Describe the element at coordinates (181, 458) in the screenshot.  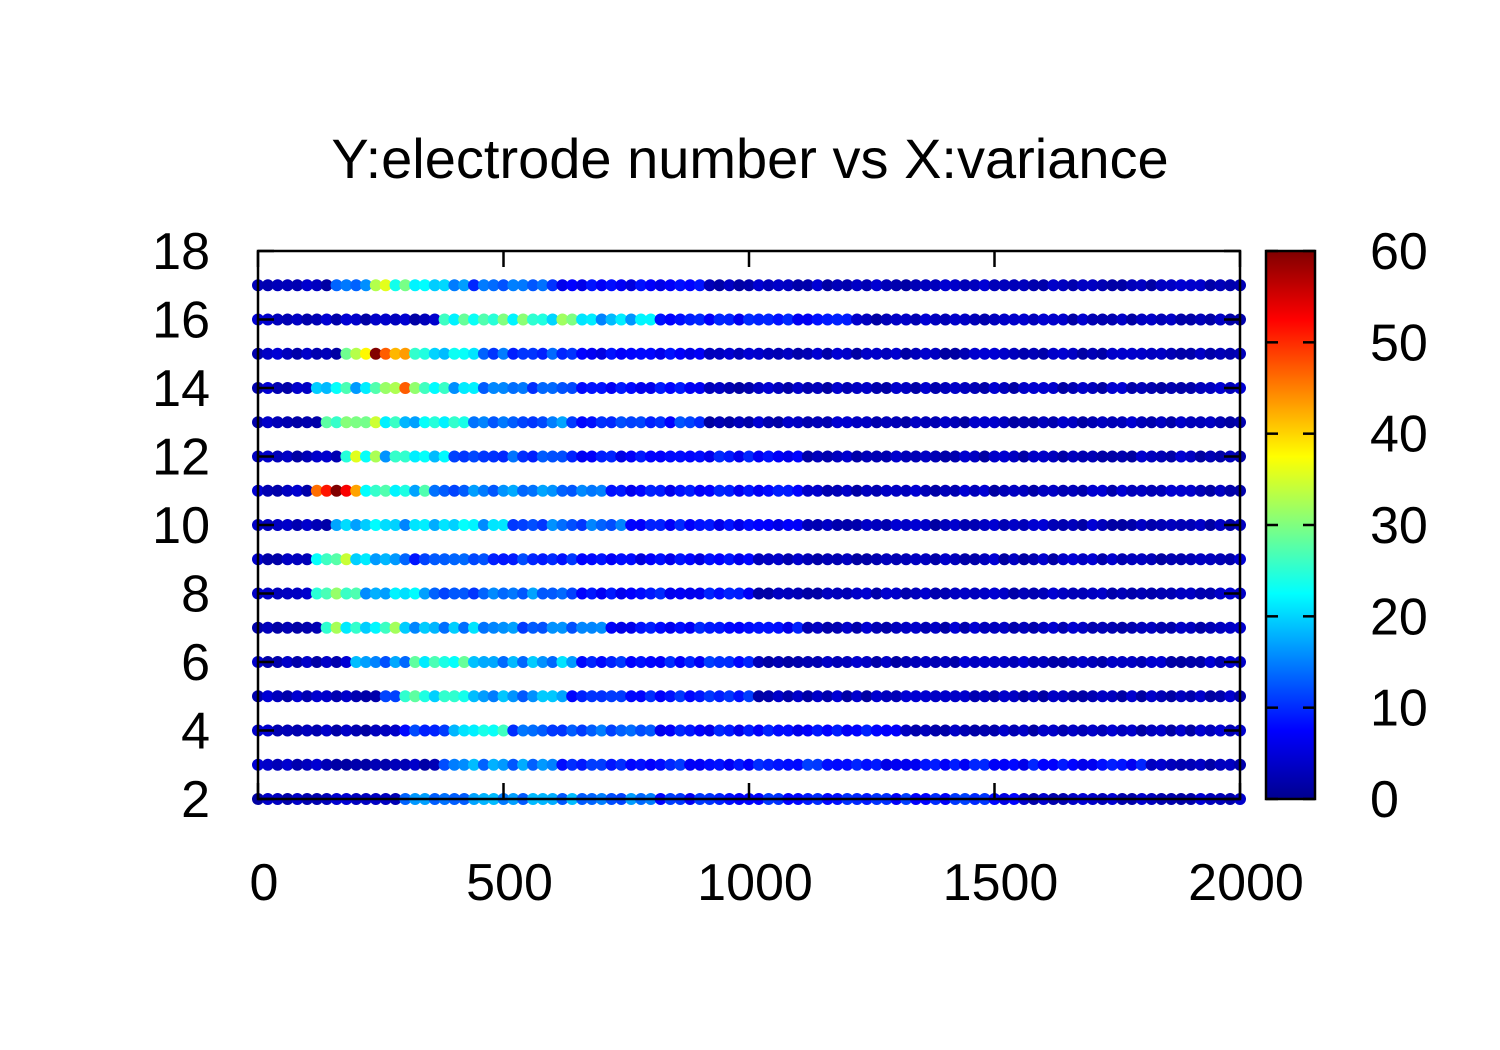
I see `y-tick-label: 12` at that location.